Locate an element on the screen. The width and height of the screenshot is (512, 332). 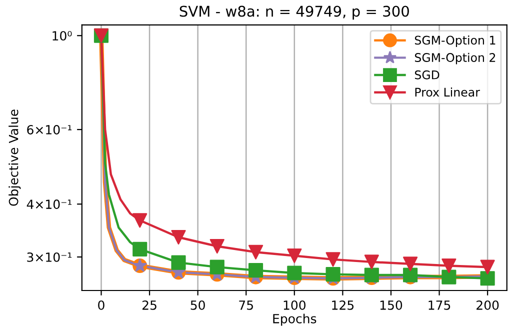
legend-label: Prox Linear is located at coordinates (447, 92).